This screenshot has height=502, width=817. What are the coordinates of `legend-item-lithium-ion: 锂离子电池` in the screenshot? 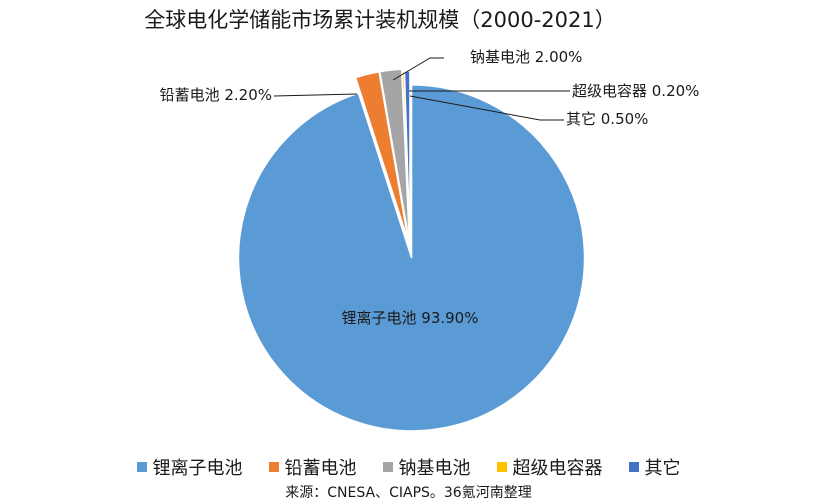 It's located at (189, 467).